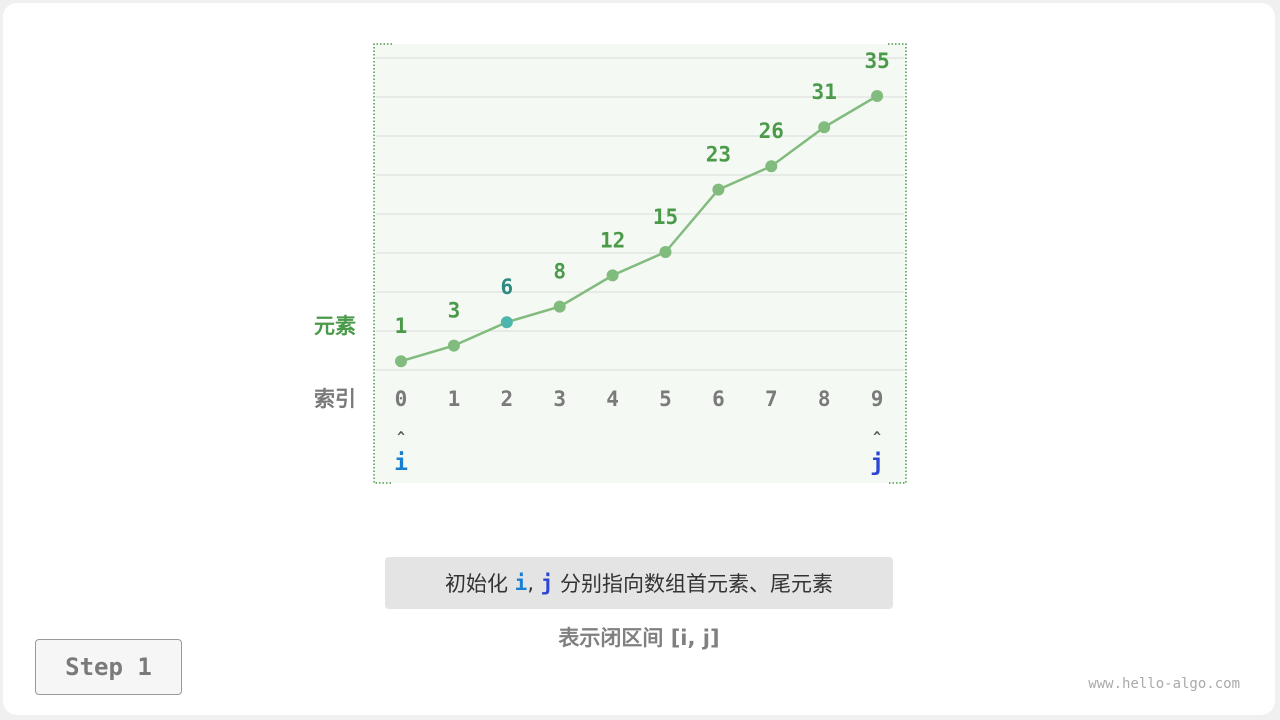  What do you see at coordinates (559, 272) in the screenshot?
I see `value-label: 8` at bounding box center [559, 272].